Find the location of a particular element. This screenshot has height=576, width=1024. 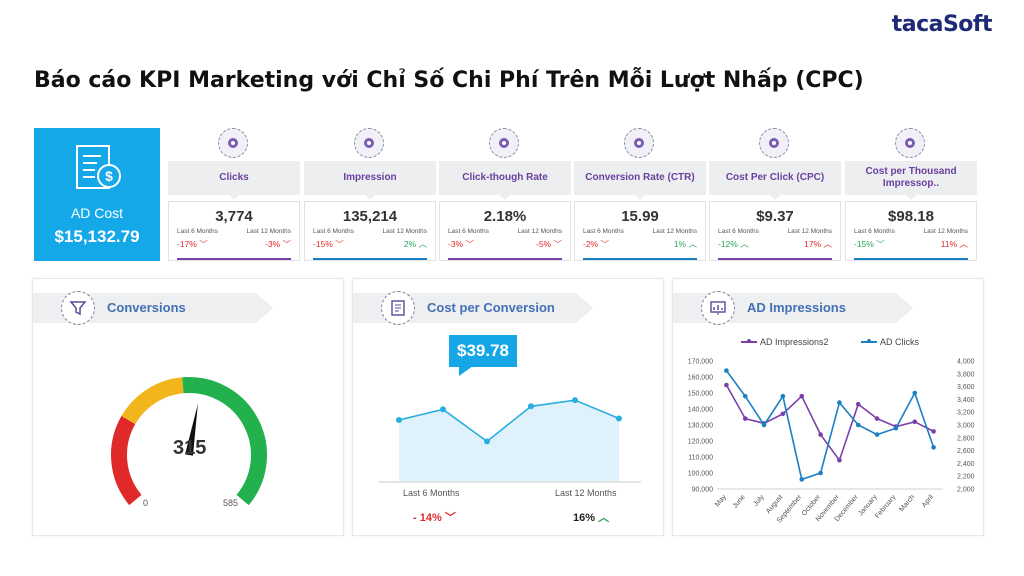

x-tick: June is located at coordinates (739, 502).